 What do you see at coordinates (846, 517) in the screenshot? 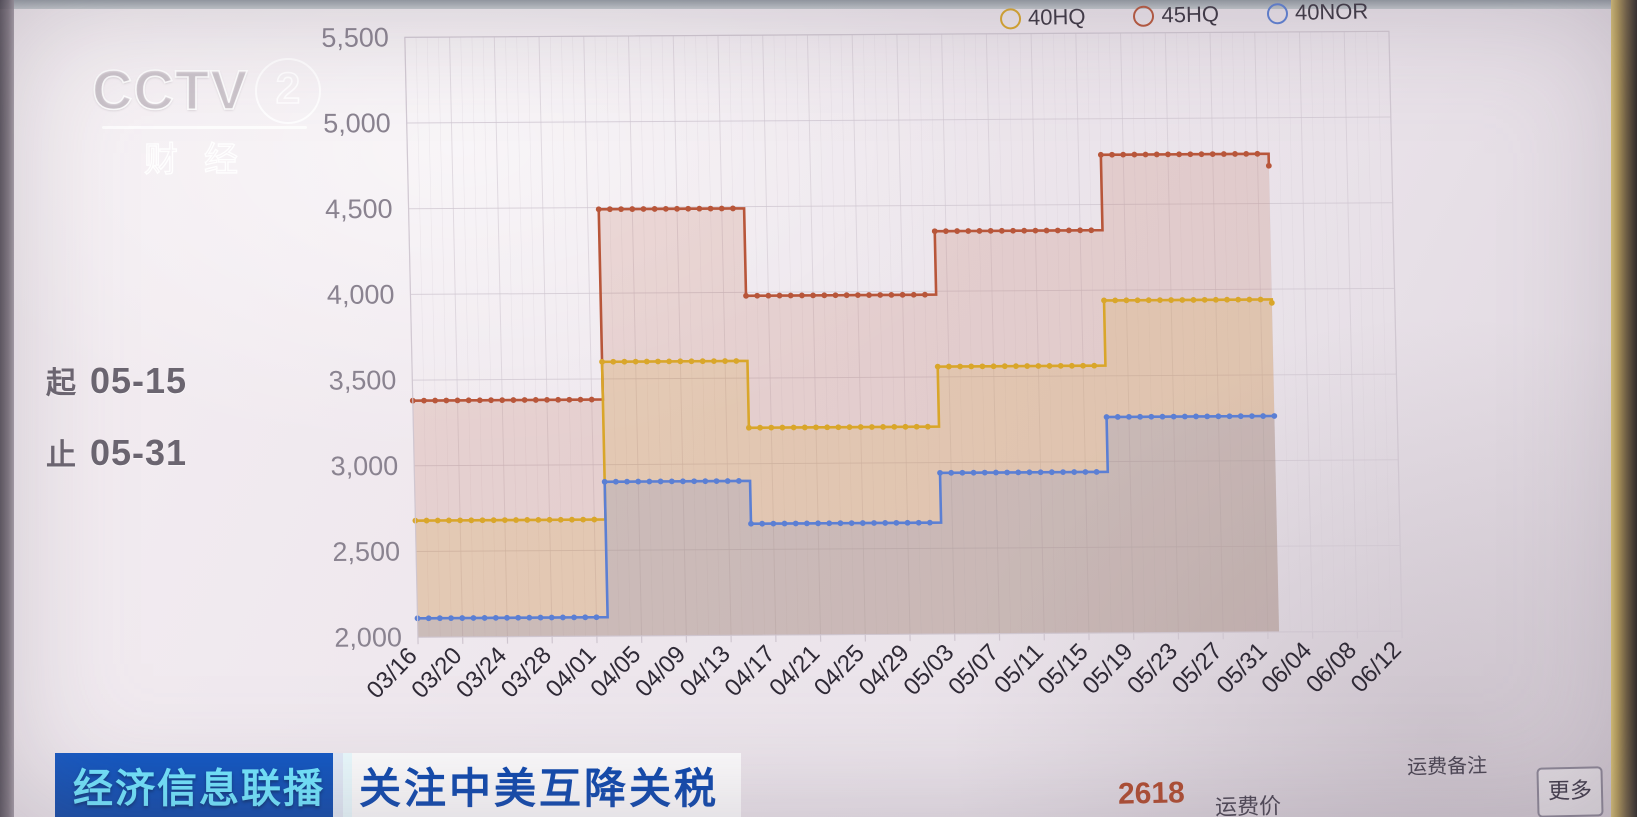
I see `line-40NOR` at bounding box center [846, 517].